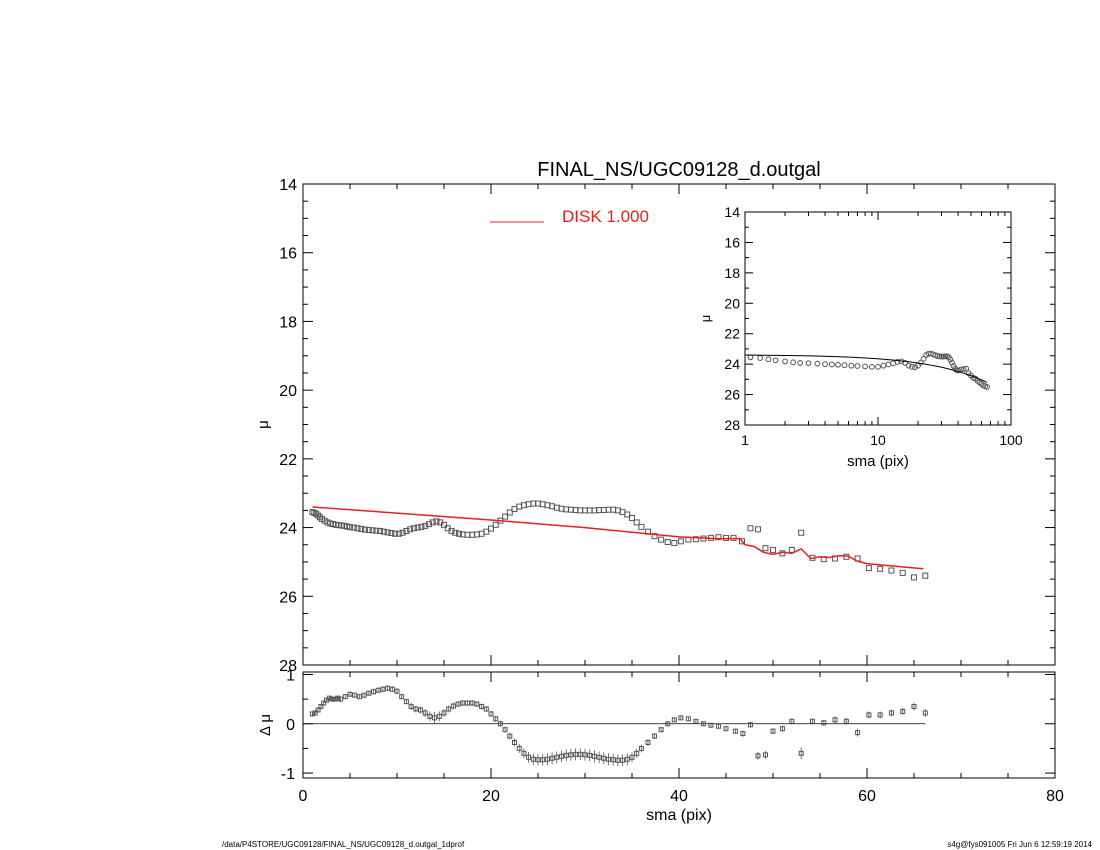 The image size is (1100, 850). What do you see at coordinates (732, 425) in the screenshot?
I see `inset-y-tick-label: 28` at bounding box center [732, 425].